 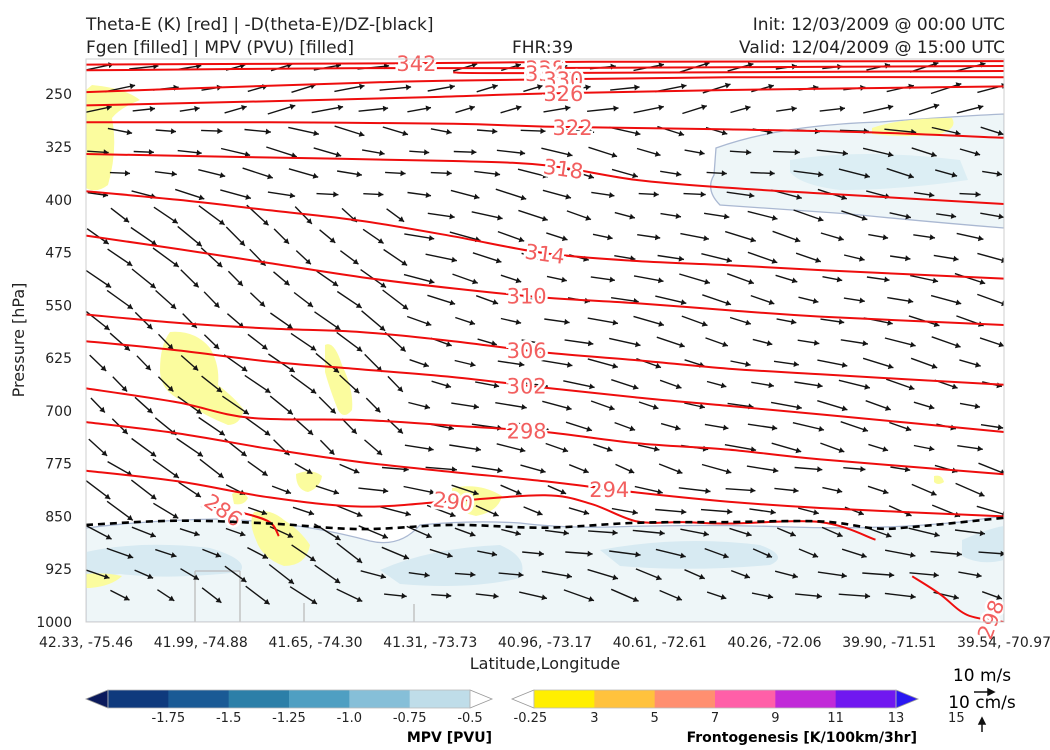 What do you see at coordinates (104, 580) in the screenshot?
I see `fgen-region-bottom-left` at bounding box center [104, 580].